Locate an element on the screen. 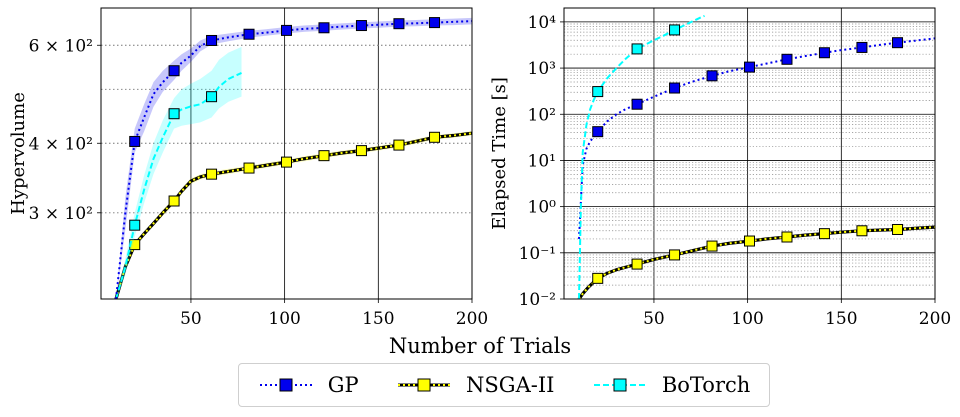 The height and width of the screenshot is (417, 960). legend-swatch-gp is located at coordinates (285, 385).